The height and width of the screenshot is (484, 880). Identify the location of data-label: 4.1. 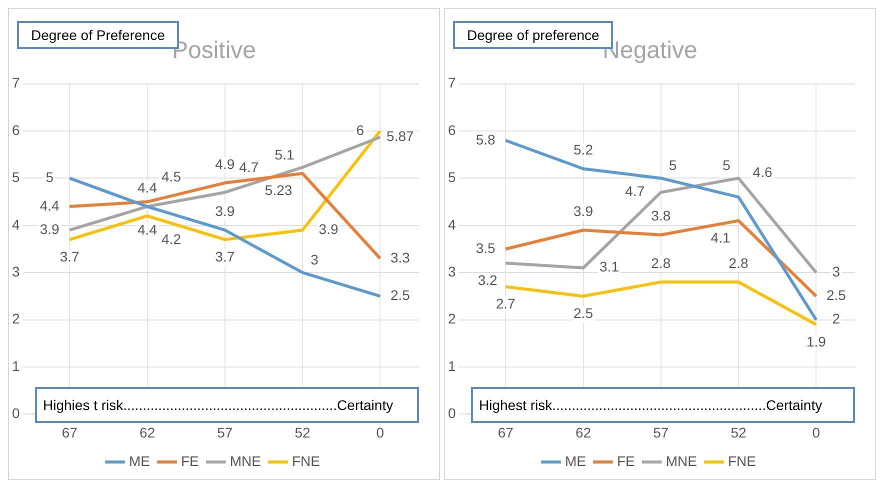
(720, 238).